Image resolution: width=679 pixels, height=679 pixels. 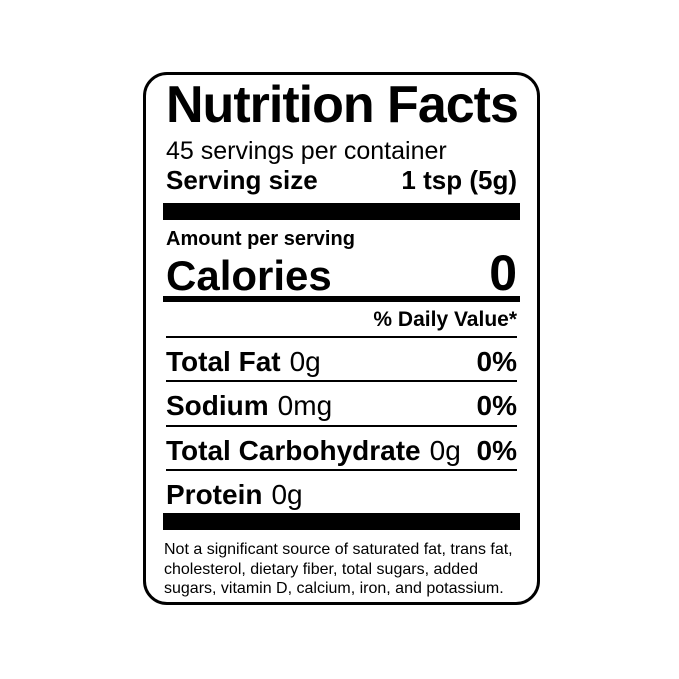 What do you see at coordinates (249, 275) in the screenshot?
I see `calories-label: Calories` at bounding box center [249, 275].